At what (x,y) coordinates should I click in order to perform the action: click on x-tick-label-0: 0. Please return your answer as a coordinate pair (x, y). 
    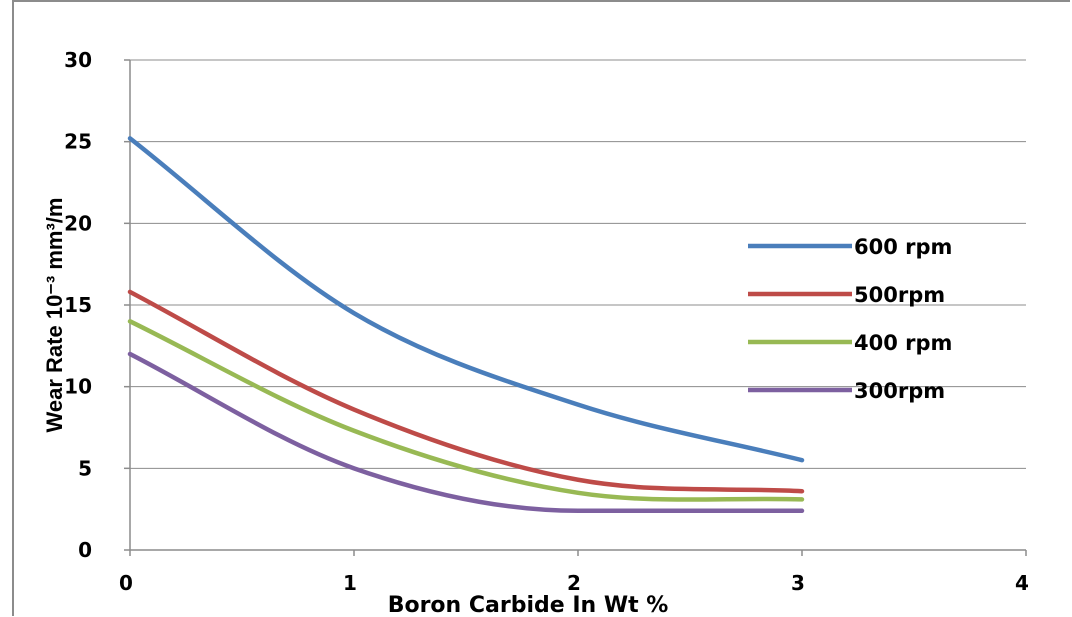
    Looking at the image, I should click on (126, 583).